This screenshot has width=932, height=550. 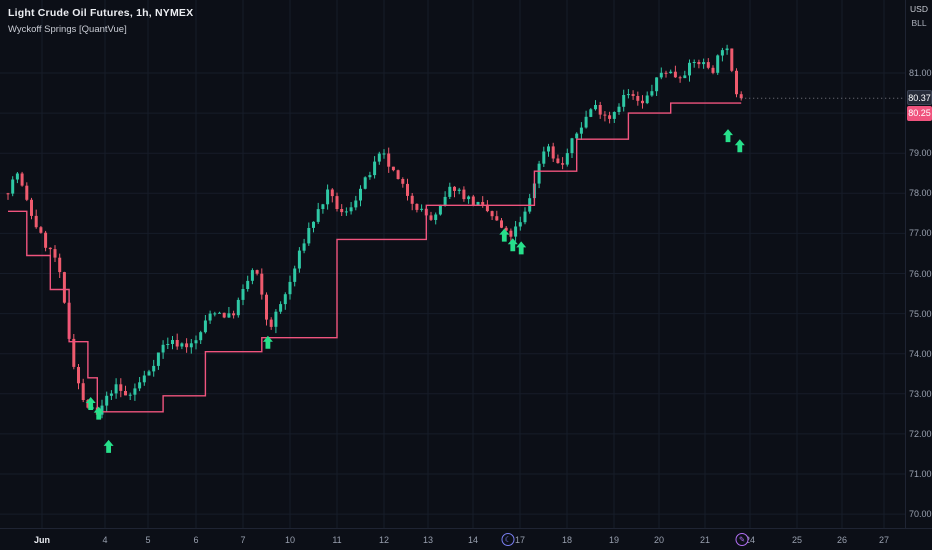 I want to click on price-tick-label: 72.00, so click(x=920, y=433).